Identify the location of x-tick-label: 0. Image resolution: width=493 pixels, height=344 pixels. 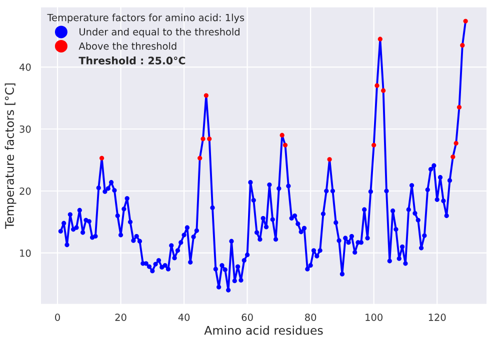
(57, 317).